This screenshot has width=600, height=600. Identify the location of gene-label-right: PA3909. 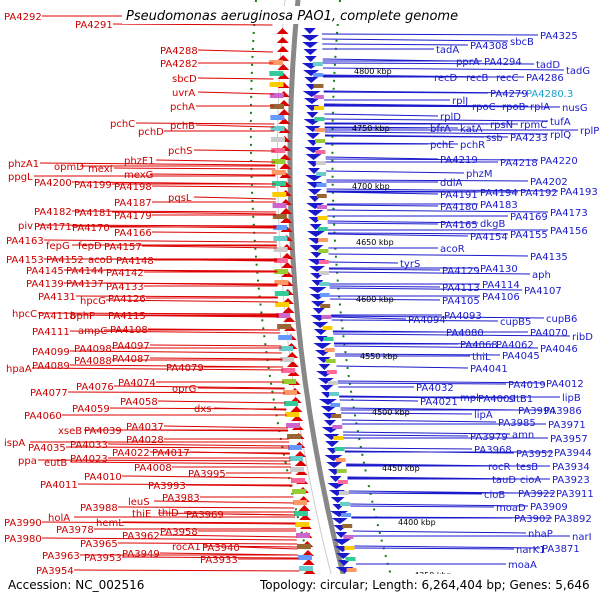
(549, 507).